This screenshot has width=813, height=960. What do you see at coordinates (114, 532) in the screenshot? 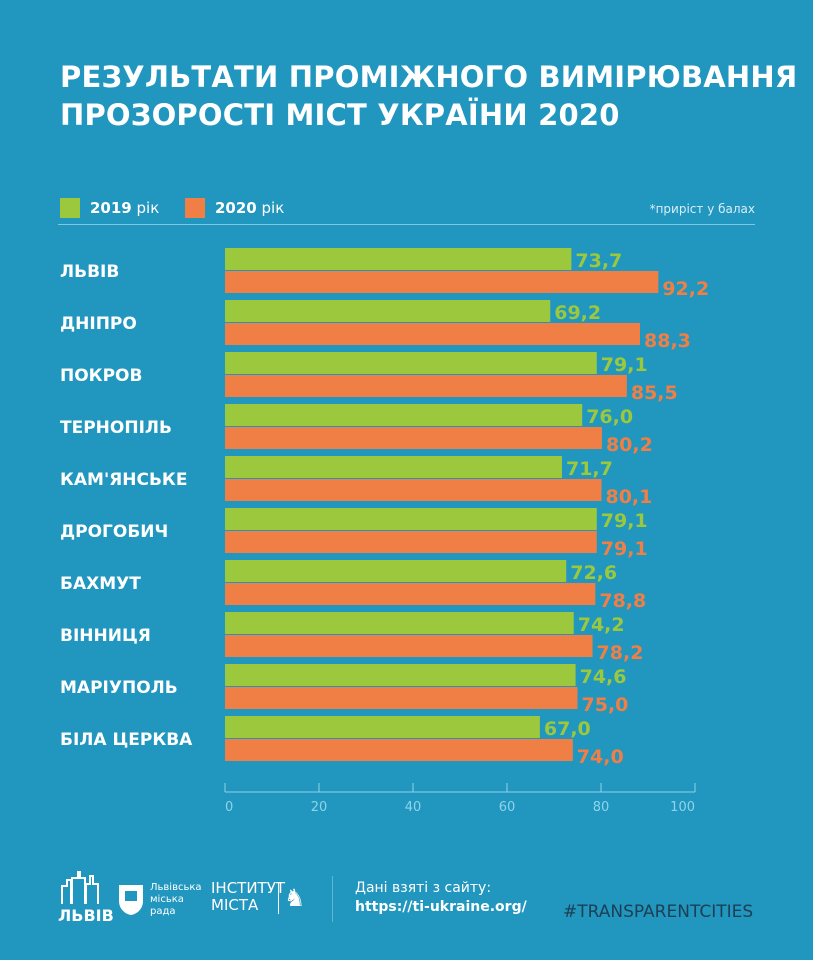
I see `category-label: ДРОГОБИЧ` at bounding box center [114, 532].